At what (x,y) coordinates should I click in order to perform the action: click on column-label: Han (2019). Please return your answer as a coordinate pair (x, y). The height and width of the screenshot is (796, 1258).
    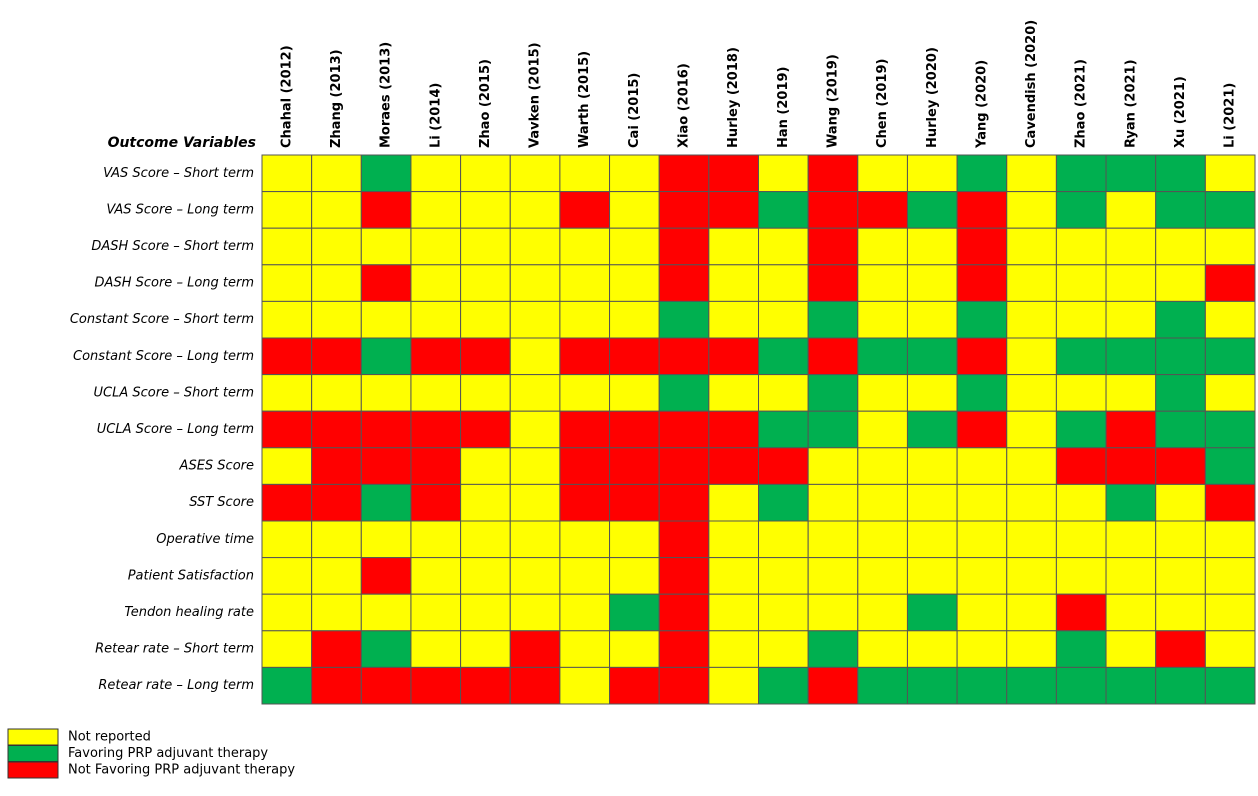
    Looking at the image, I should click on (783, 108).